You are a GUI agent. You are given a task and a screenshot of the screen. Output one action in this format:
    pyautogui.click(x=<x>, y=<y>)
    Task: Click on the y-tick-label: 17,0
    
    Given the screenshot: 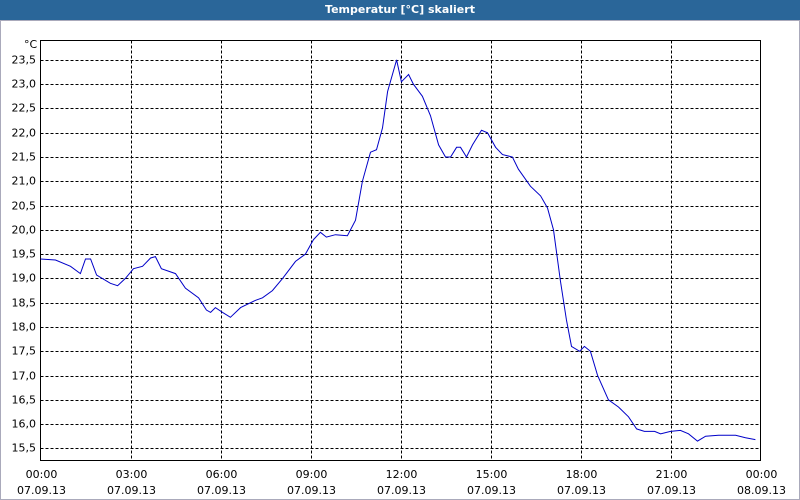 What is the action you would take?
    pyautogui.click(x=24, y=376)
    